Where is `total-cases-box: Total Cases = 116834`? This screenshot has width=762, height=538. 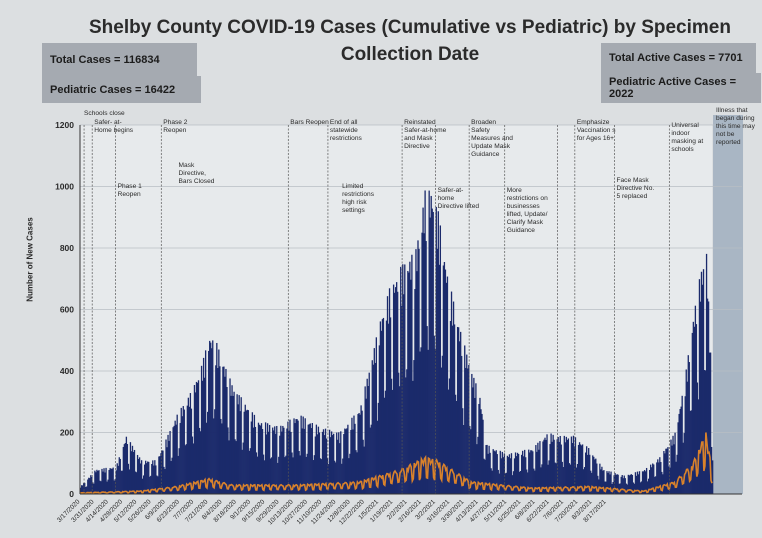 total-cases-box: Total Cases = 116834 is located at coordinates (119, 59).